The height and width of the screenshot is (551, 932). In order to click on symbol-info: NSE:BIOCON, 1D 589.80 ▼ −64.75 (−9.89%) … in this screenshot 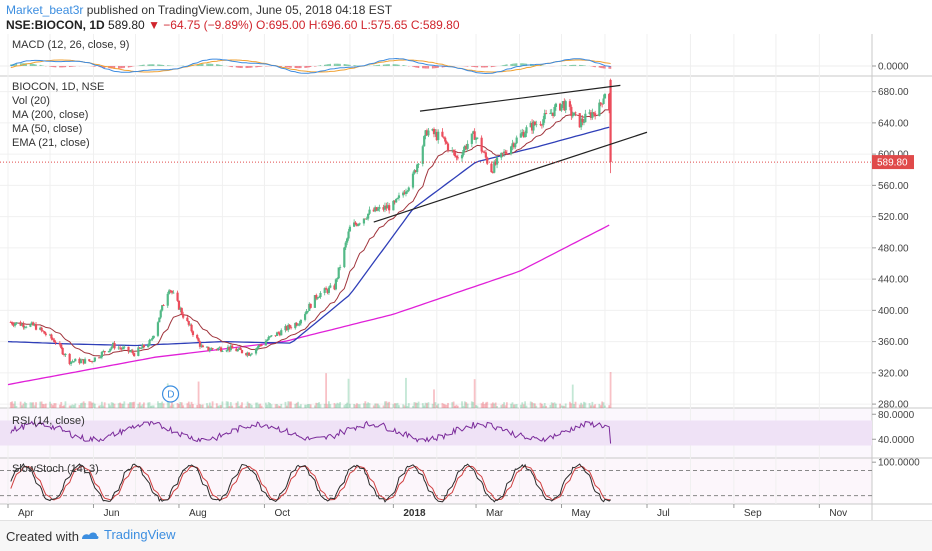, I will do `click(233, 25)`.